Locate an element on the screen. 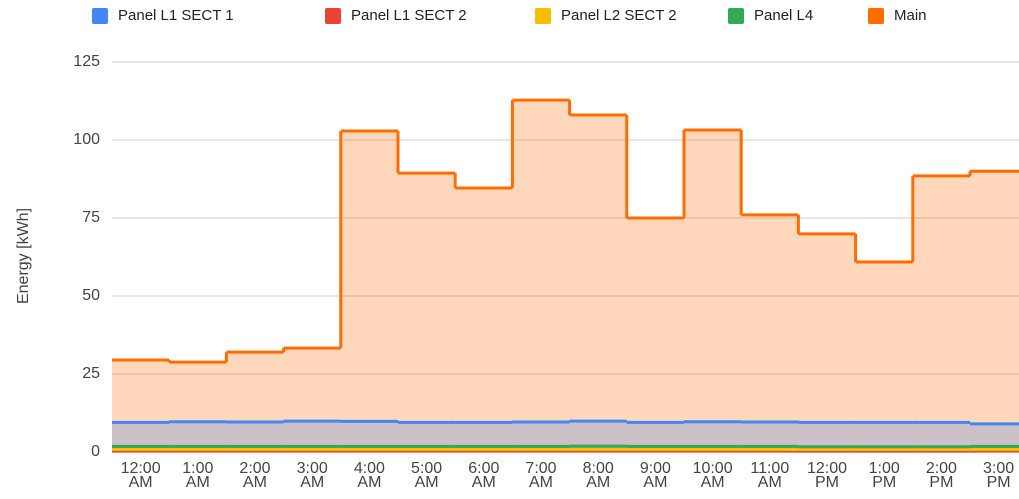 The width and height of the screenshot is (1019, 499). x-tick-label: 2:00 AM is located at coordinates (255, 475).